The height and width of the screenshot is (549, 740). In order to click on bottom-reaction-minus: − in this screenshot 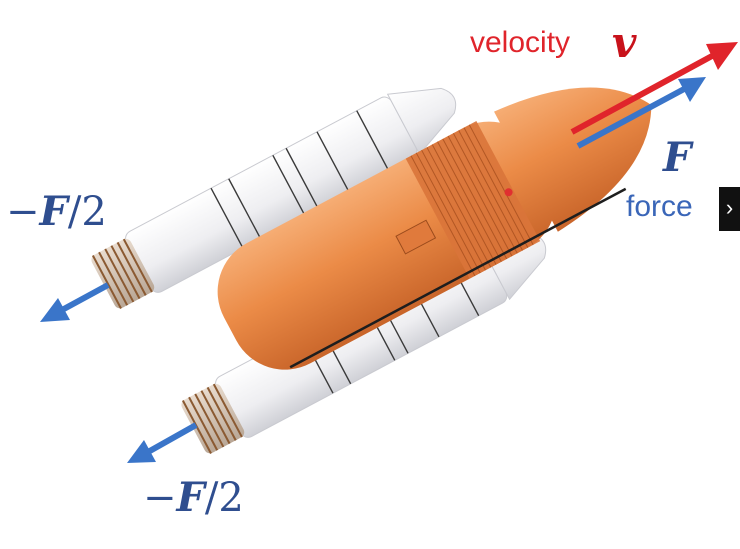, I will do `click(160, 498)`.